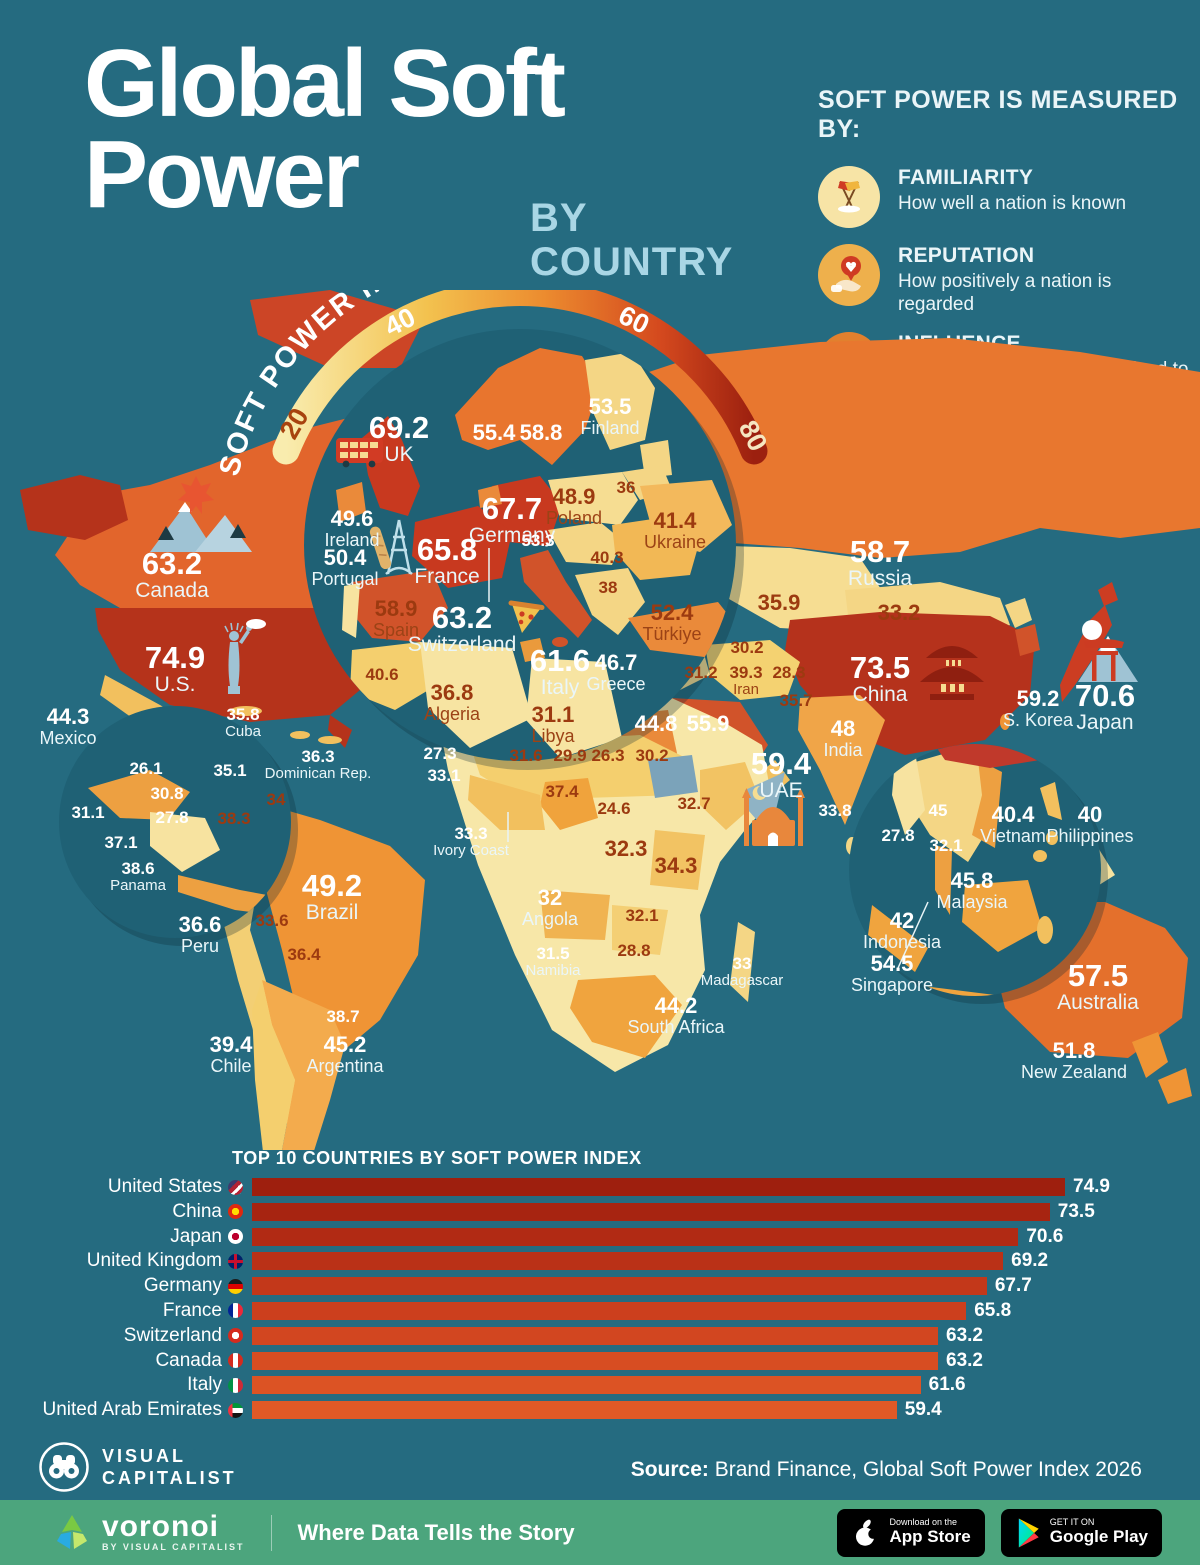 This screenshot has height=1565, width=1200. What do you see at coordinates (325, 83) in the screenshot?
I see `title-line-1: Global Soft` at bounding box center [325, 83].